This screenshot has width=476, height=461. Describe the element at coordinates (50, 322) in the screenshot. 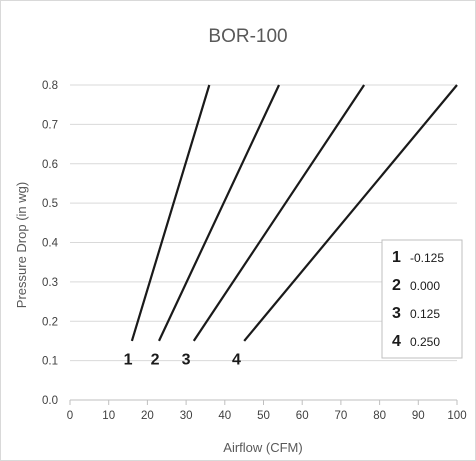

I see `y-tick-label: 0.2` at that location.